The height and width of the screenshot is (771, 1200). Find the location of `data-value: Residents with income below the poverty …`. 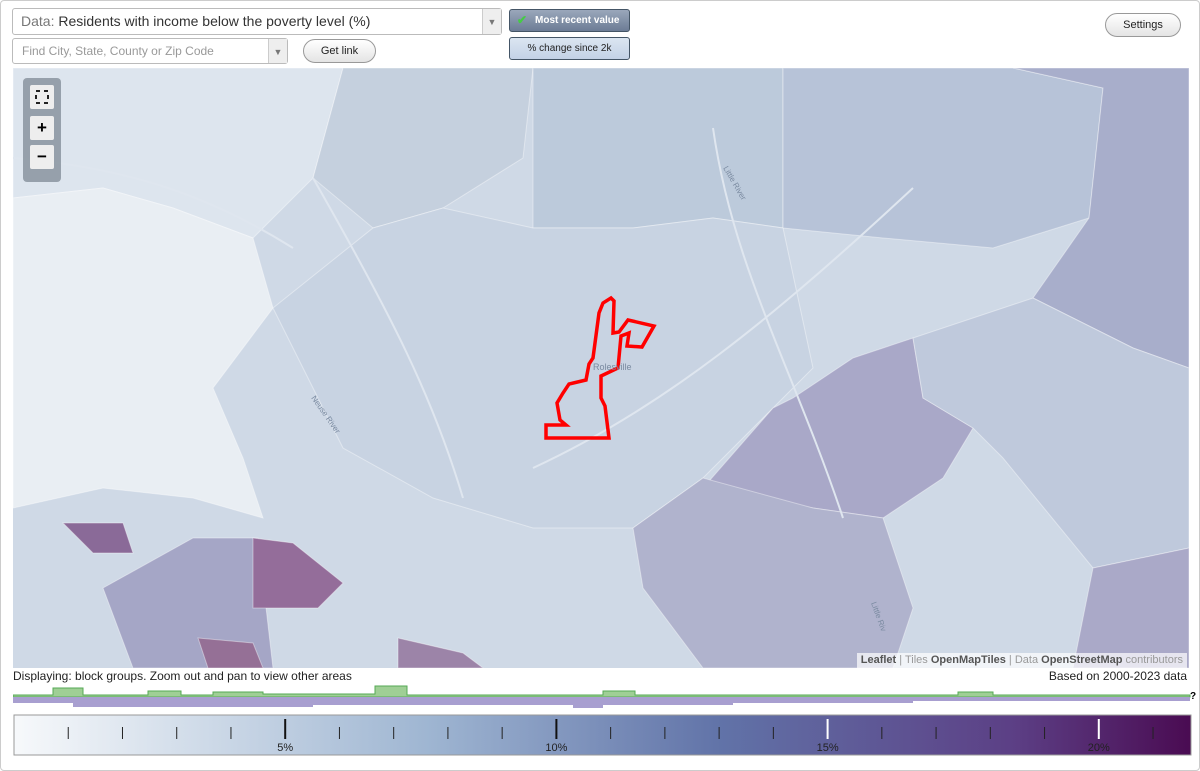

data-value: Residents with income below the poverty … is located at coordinates (214, 21).